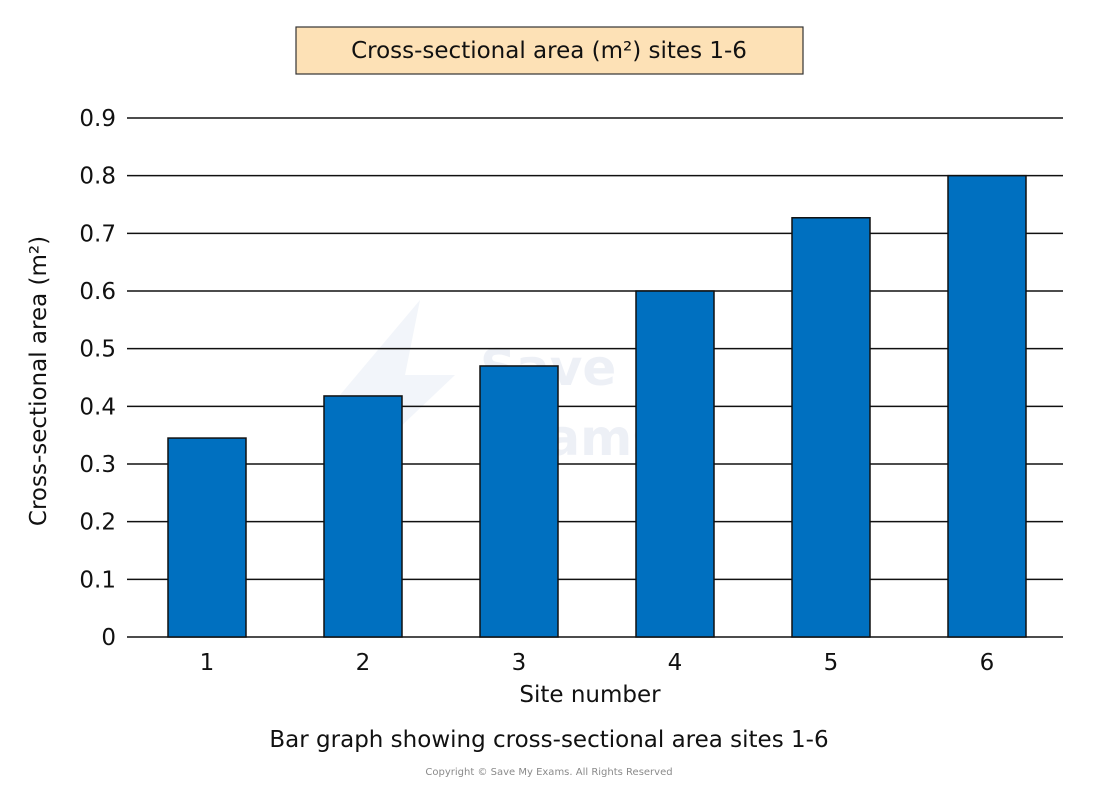 The height and width of the screenshot is (794, 1100). Describe the element at coordinates (97, 407) in the screenshot. I see `y-tick-label: 0.4` at that location.